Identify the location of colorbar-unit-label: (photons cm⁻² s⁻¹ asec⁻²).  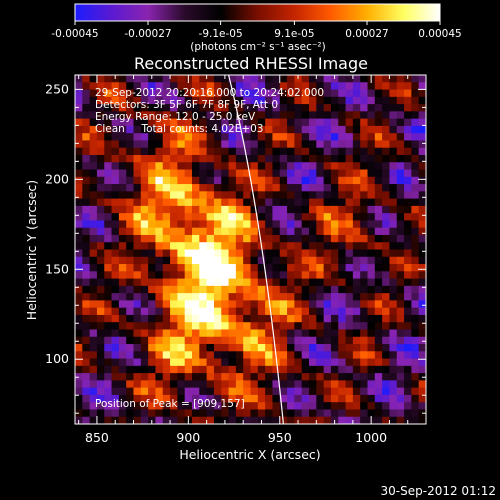
(257, 47).